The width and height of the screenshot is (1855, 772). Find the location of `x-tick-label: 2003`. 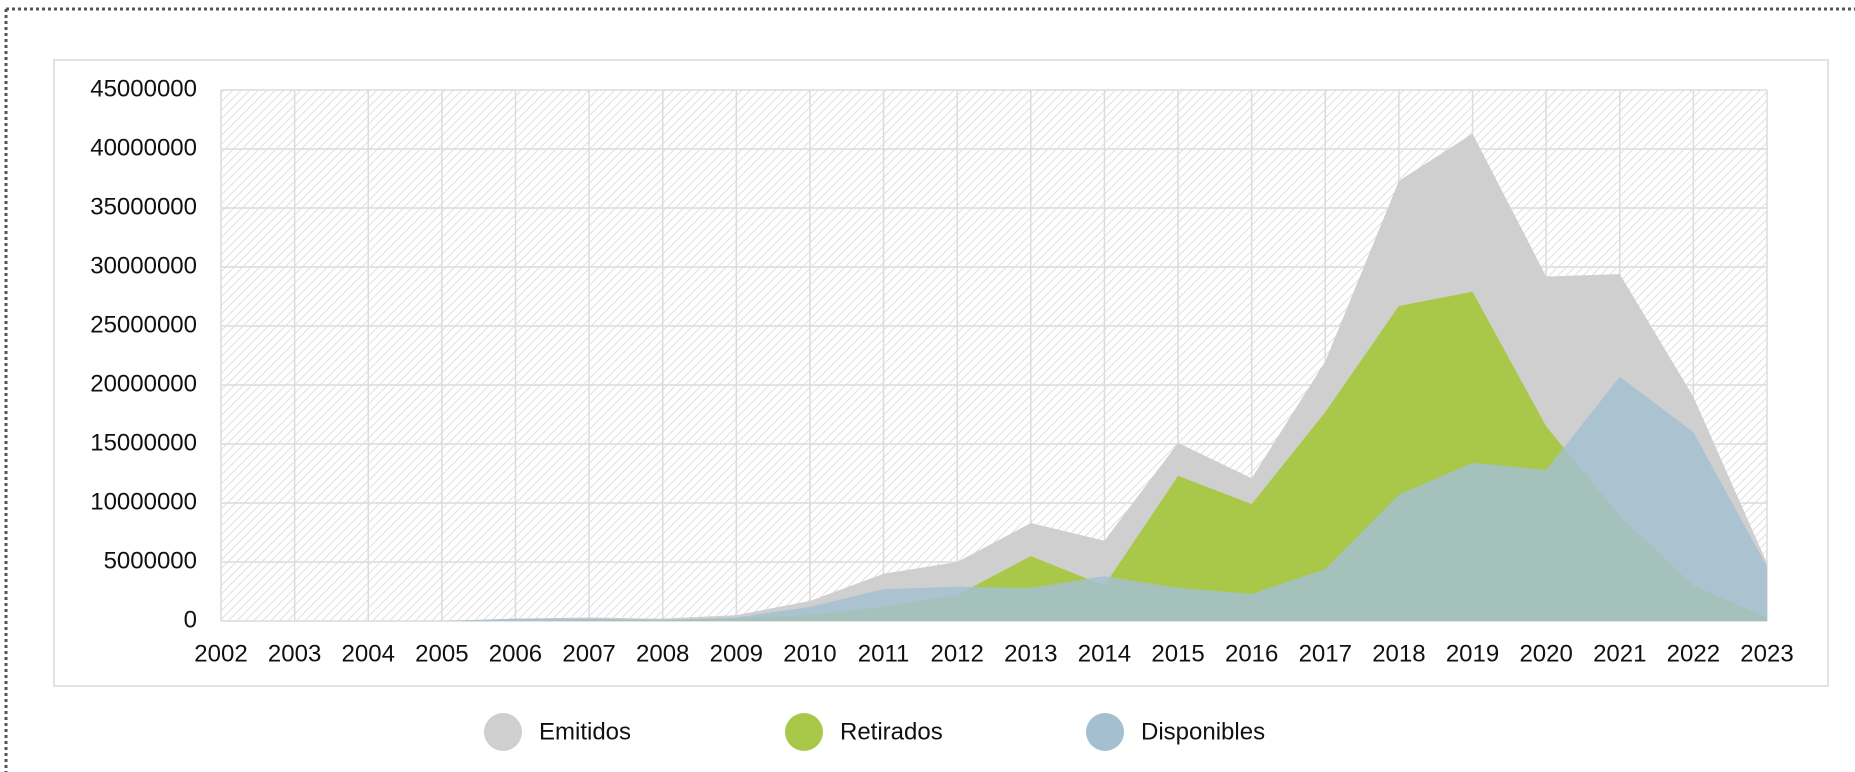

x-tick-label: 2003 is located at coordinates (294, 653).